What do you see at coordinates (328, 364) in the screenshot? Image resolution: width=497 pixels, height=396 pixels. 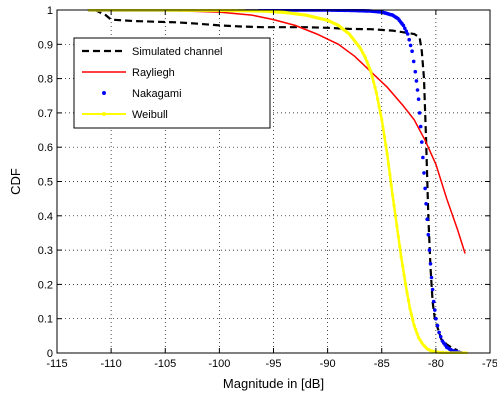 I see `x-tick-label: -90` at bounding box center [328, 364].